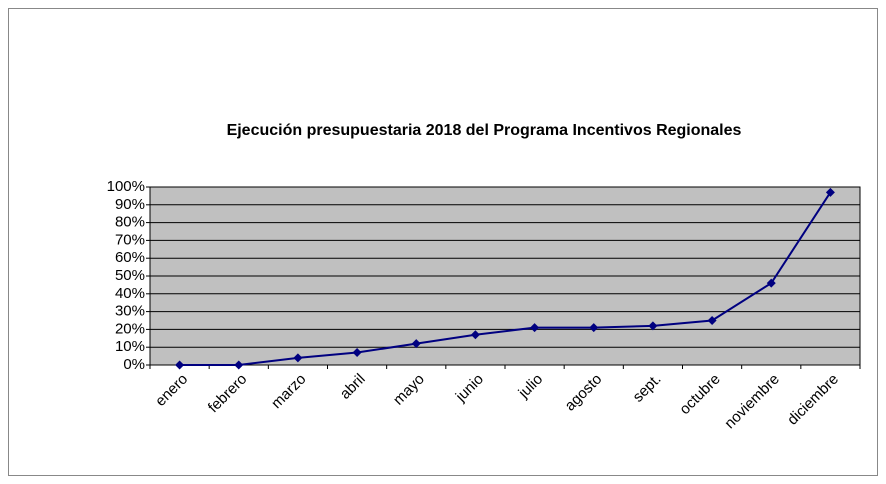 The width and height of the screenshot is (886, 484). Describe the element at coordinates (130, 204) in the screenshot. I see `y-tick-label: 90%` at that location.